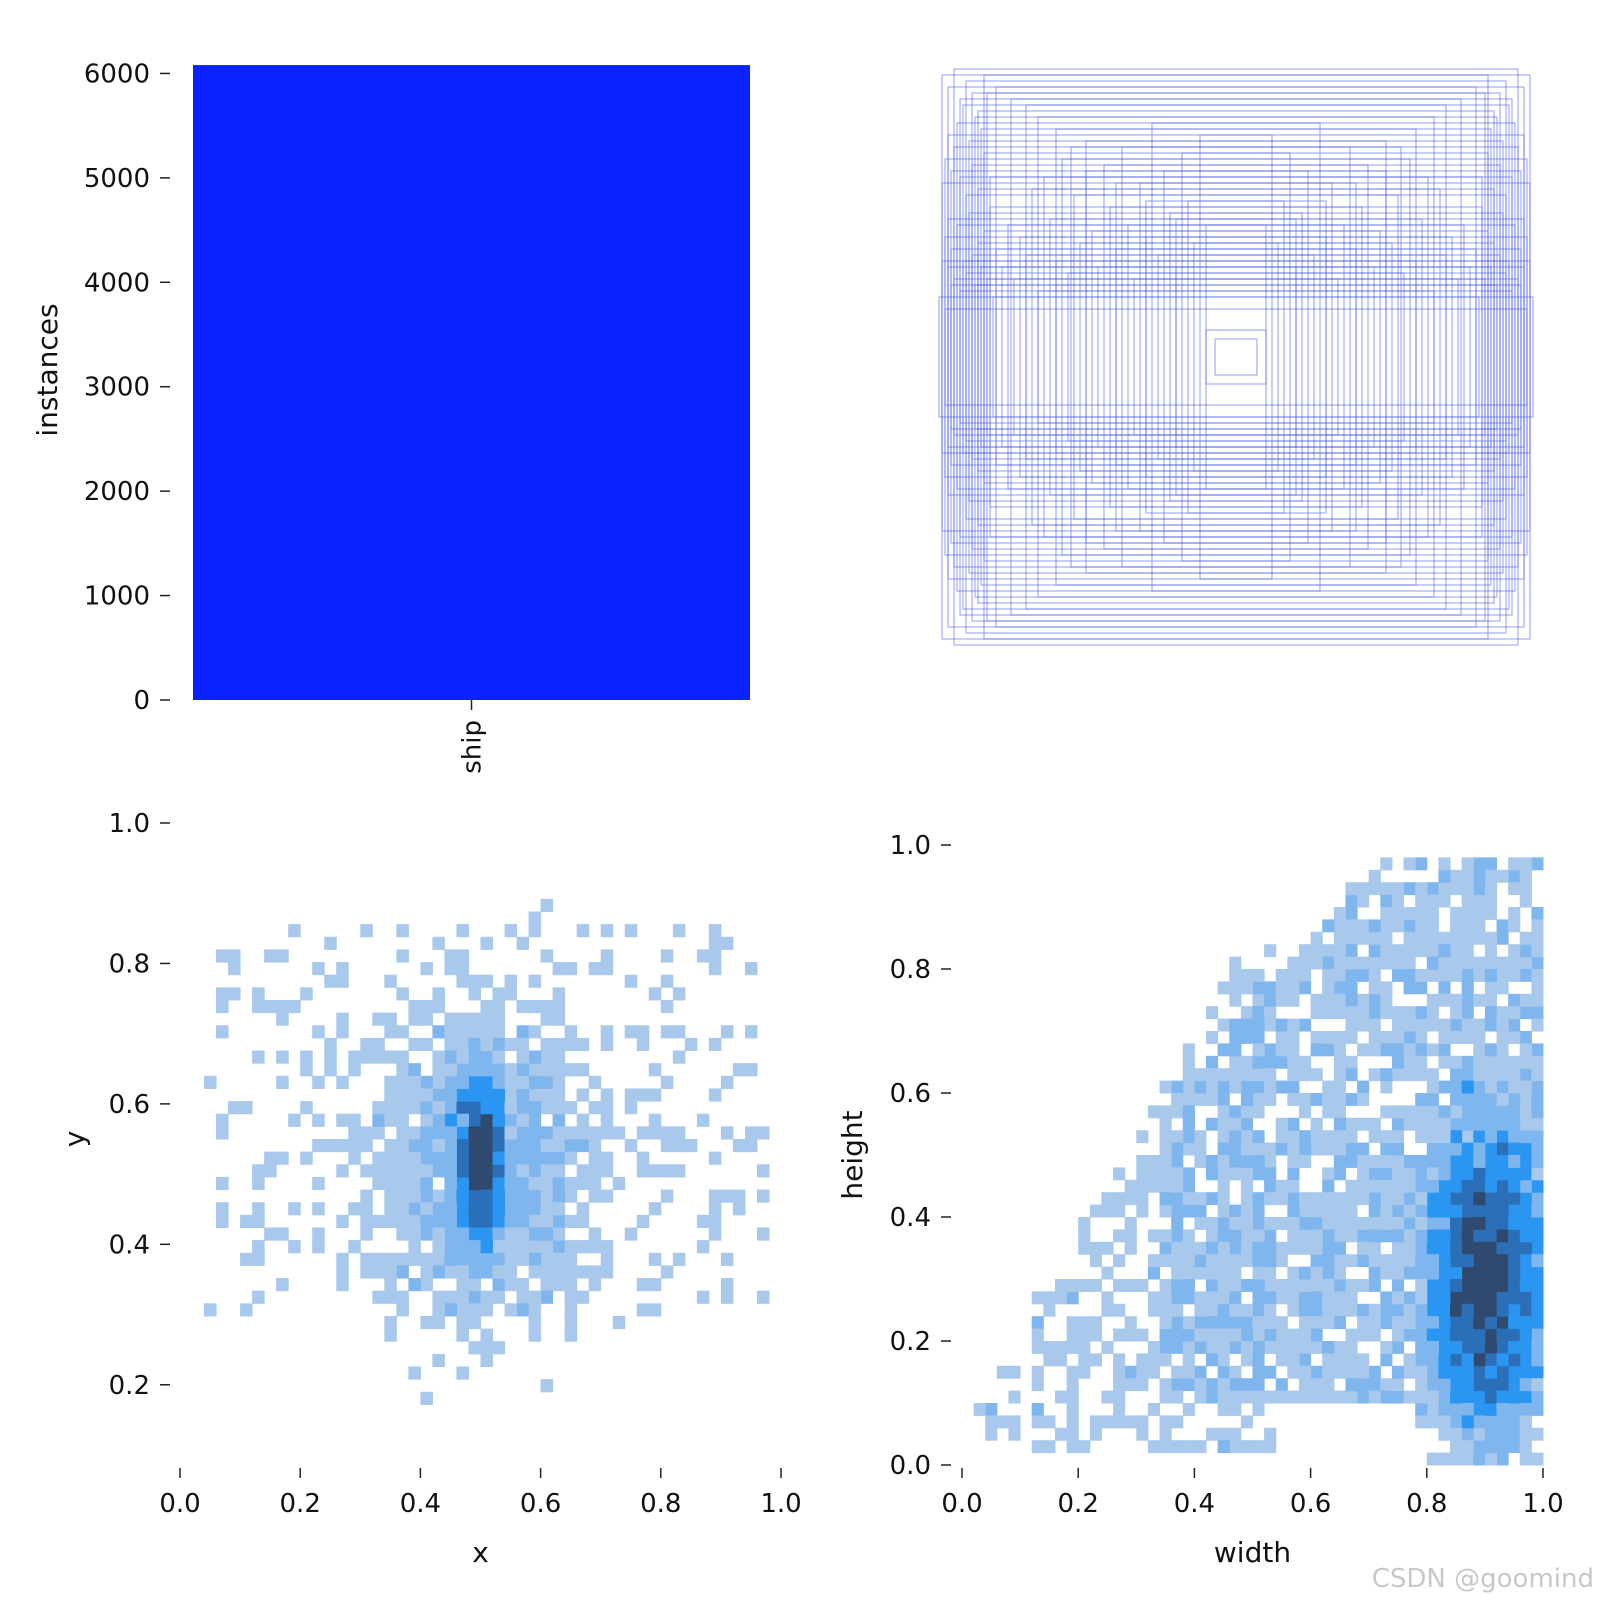  Describe the element at coordinates (910, 1342) in the screenshot. I see `y-tick-label: 0.2` at that location.